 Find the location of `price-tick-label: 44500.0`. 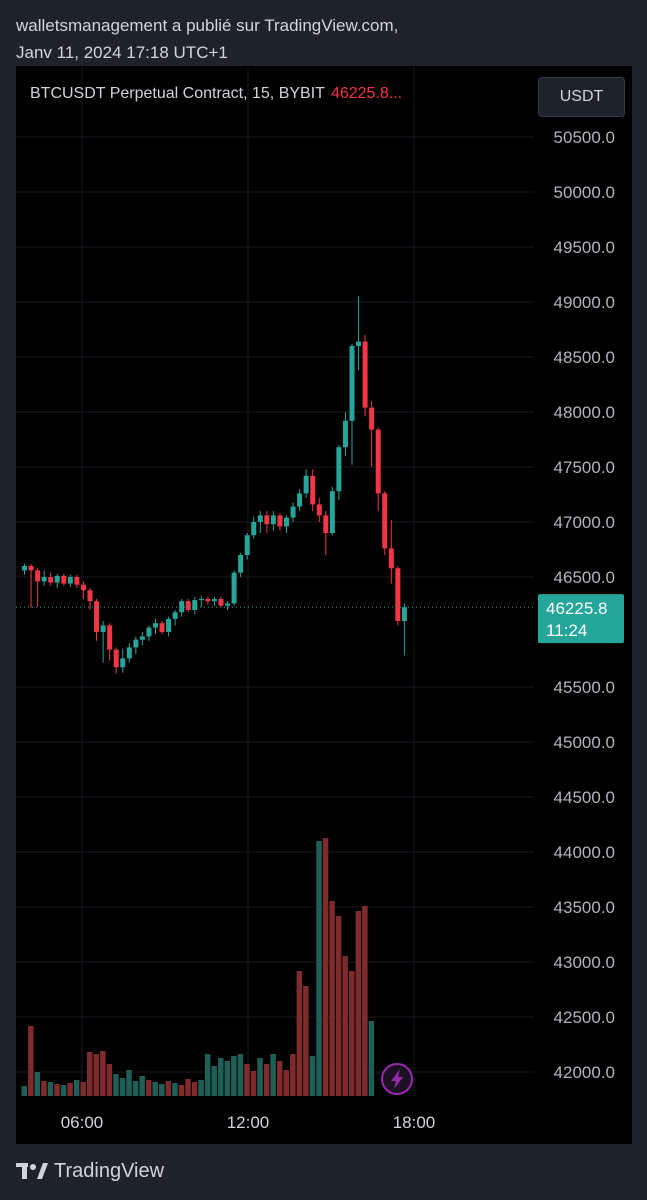

price-tick-label: 44500.0 is located at coordinates (584, 797).